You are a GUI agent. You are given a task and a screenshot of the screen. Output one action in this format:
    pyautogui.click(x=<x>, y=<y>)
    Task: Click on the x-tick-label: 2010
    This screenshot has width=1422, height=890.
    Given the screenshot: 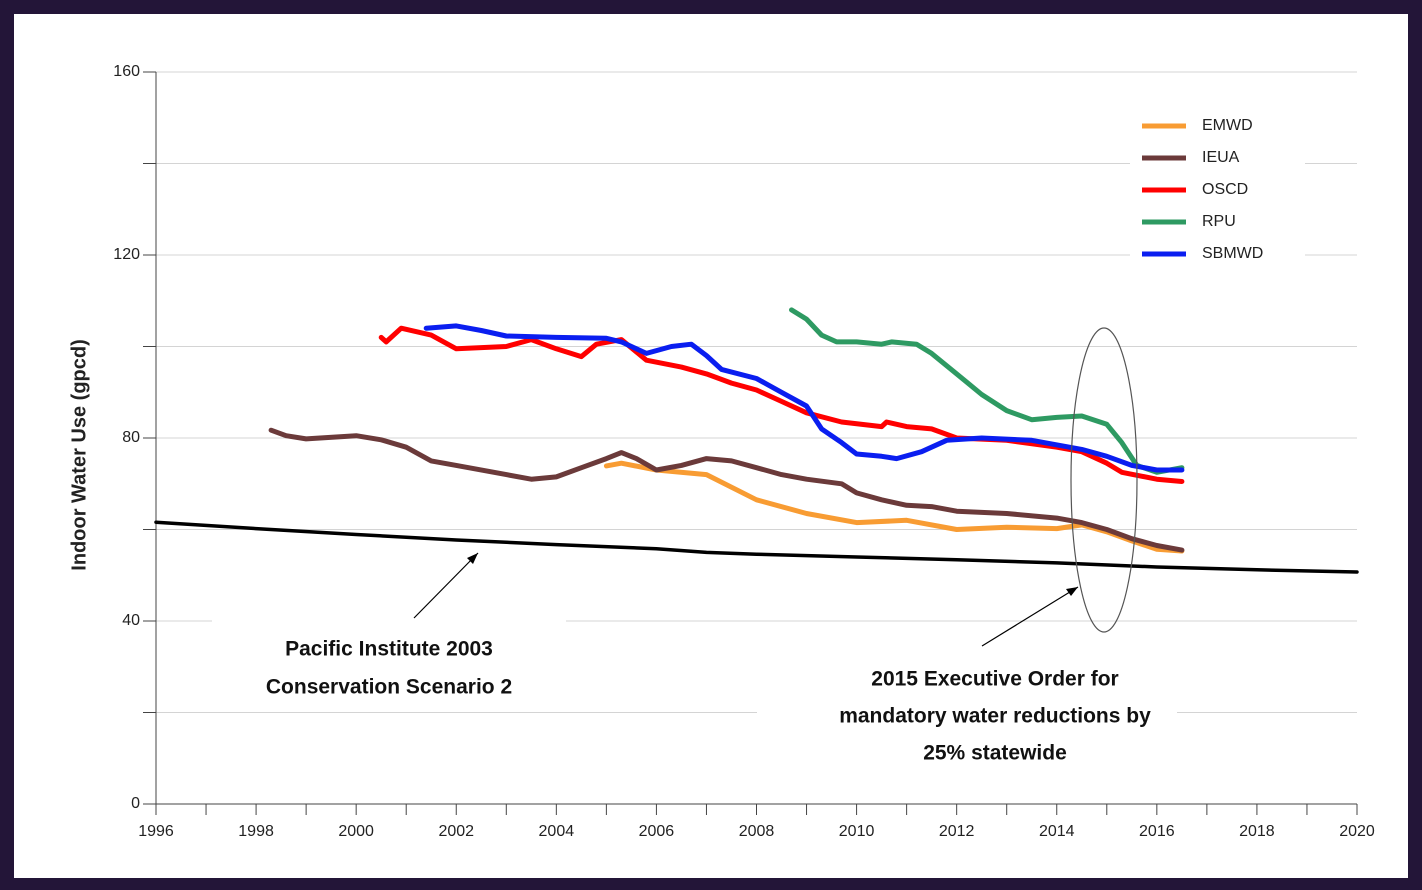 What is the action you would take?
    pyautogui.click(x=857, y=831)
    